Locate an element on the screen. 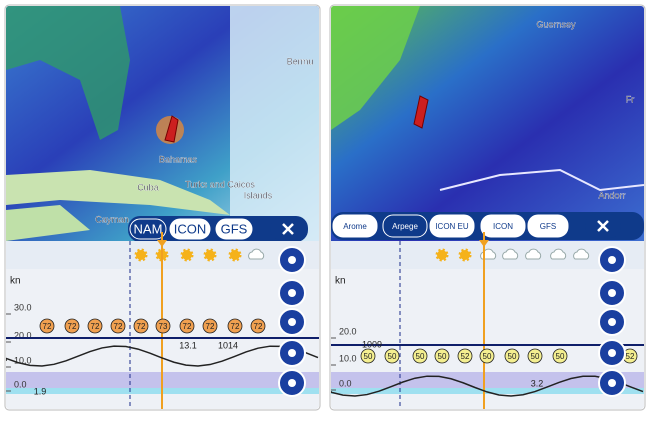  map-label: Fr is located at coordinates (630, 99).